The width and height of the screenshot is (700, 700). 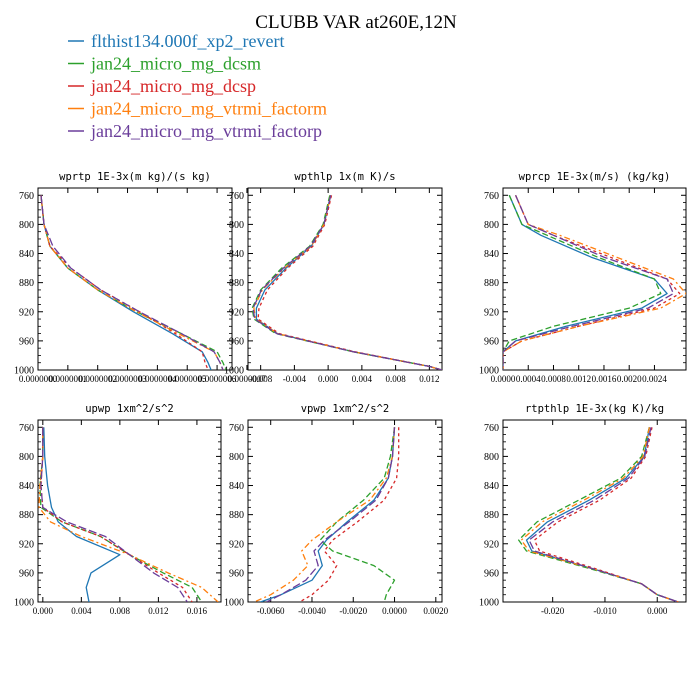 I want to click on y-tick-label-2-1: 800, so click(x=491, y=225).